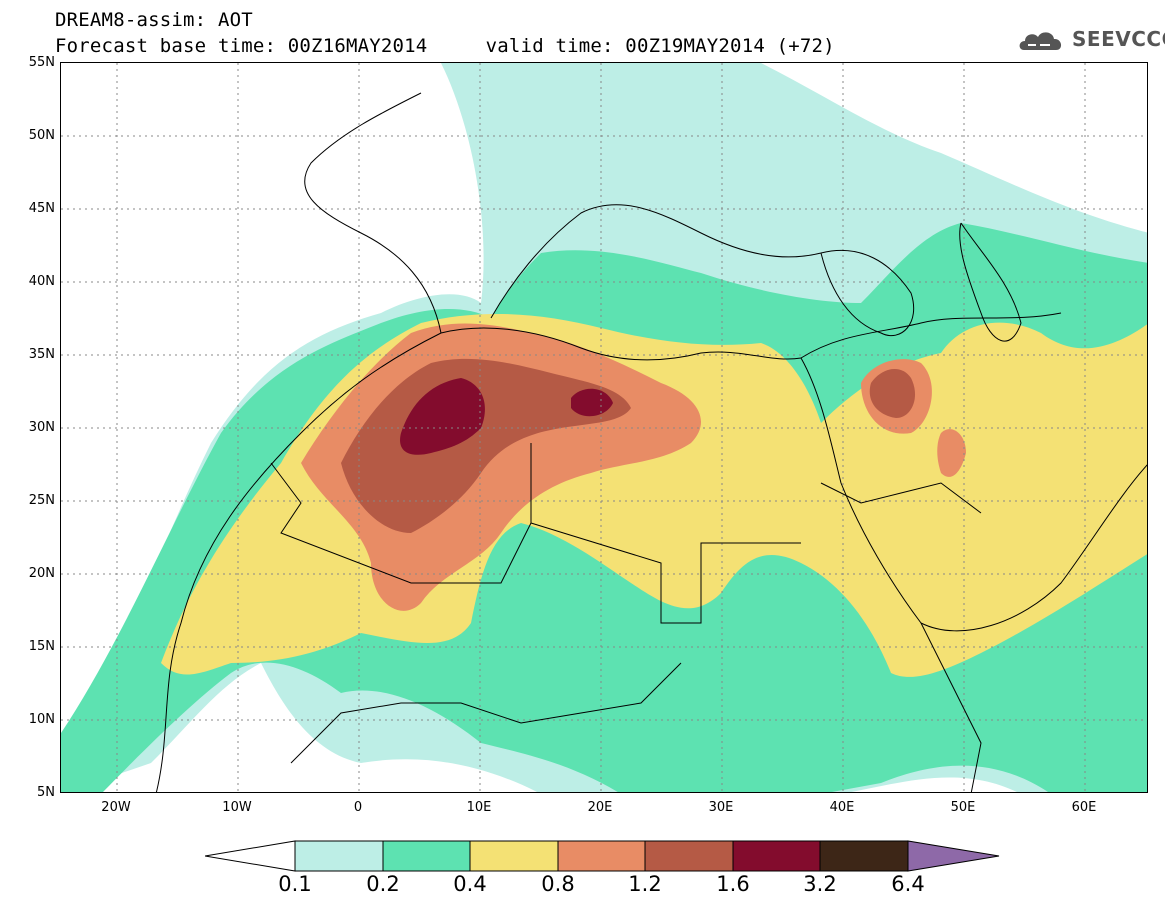  I want to click on colorbar, so click(602, 856).